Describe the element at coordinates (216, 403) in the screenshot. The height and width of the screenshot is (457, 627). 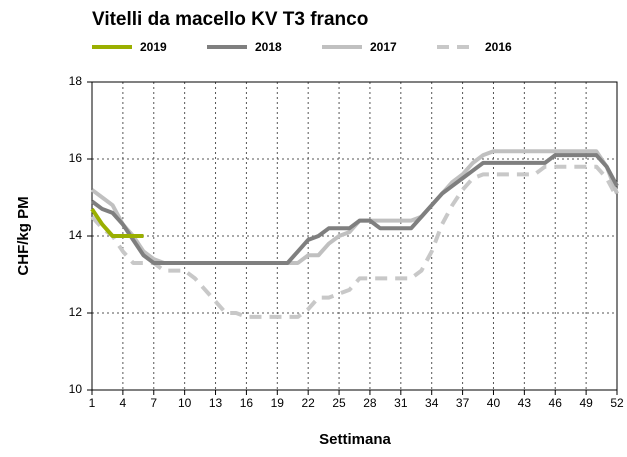
I see `x-tick-label: 13` at that location.